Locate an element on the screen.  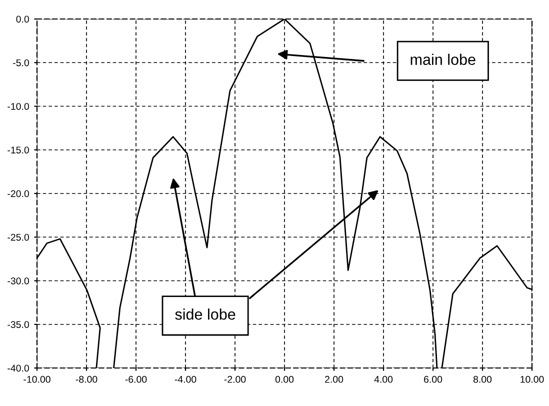
x-tick-label: 8.00 is located at coordinates (482, 379).